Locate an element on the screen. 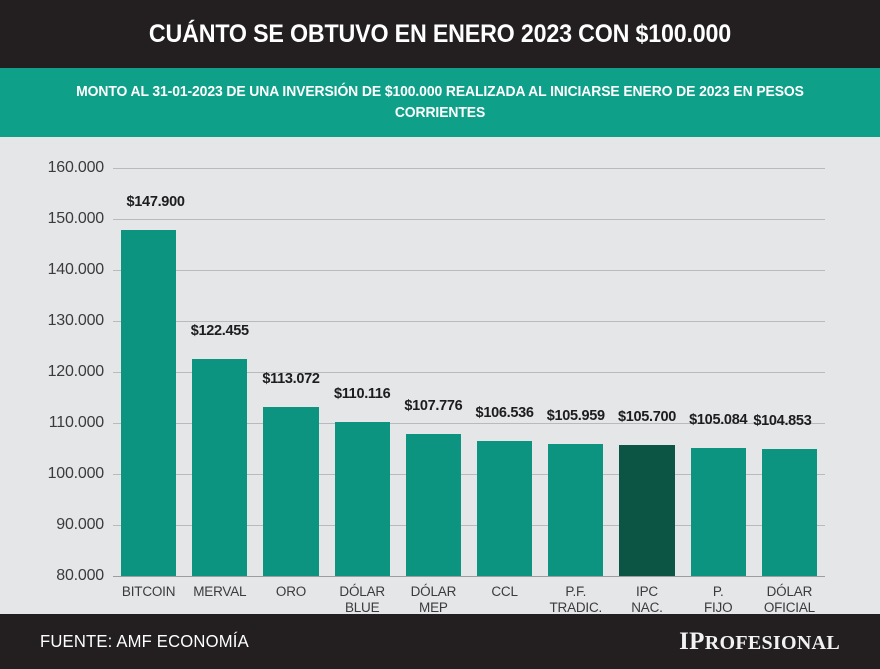 The image size is (880, 669). x-axis-category-label: DÓLAR OFICIAL is located at coordinates (789, 599).